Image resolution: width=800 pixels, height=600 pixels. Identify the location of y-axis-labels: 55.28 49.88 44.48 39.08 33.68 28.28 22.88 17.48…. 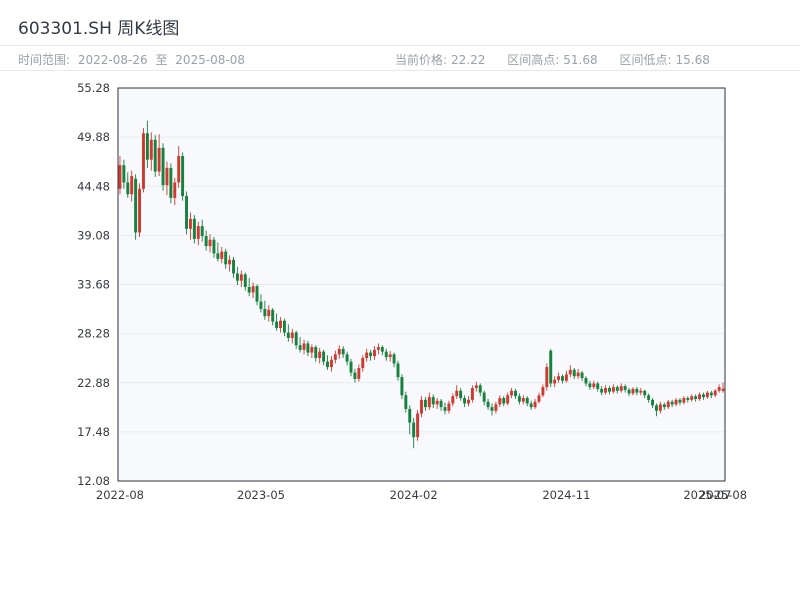
(93, 284).